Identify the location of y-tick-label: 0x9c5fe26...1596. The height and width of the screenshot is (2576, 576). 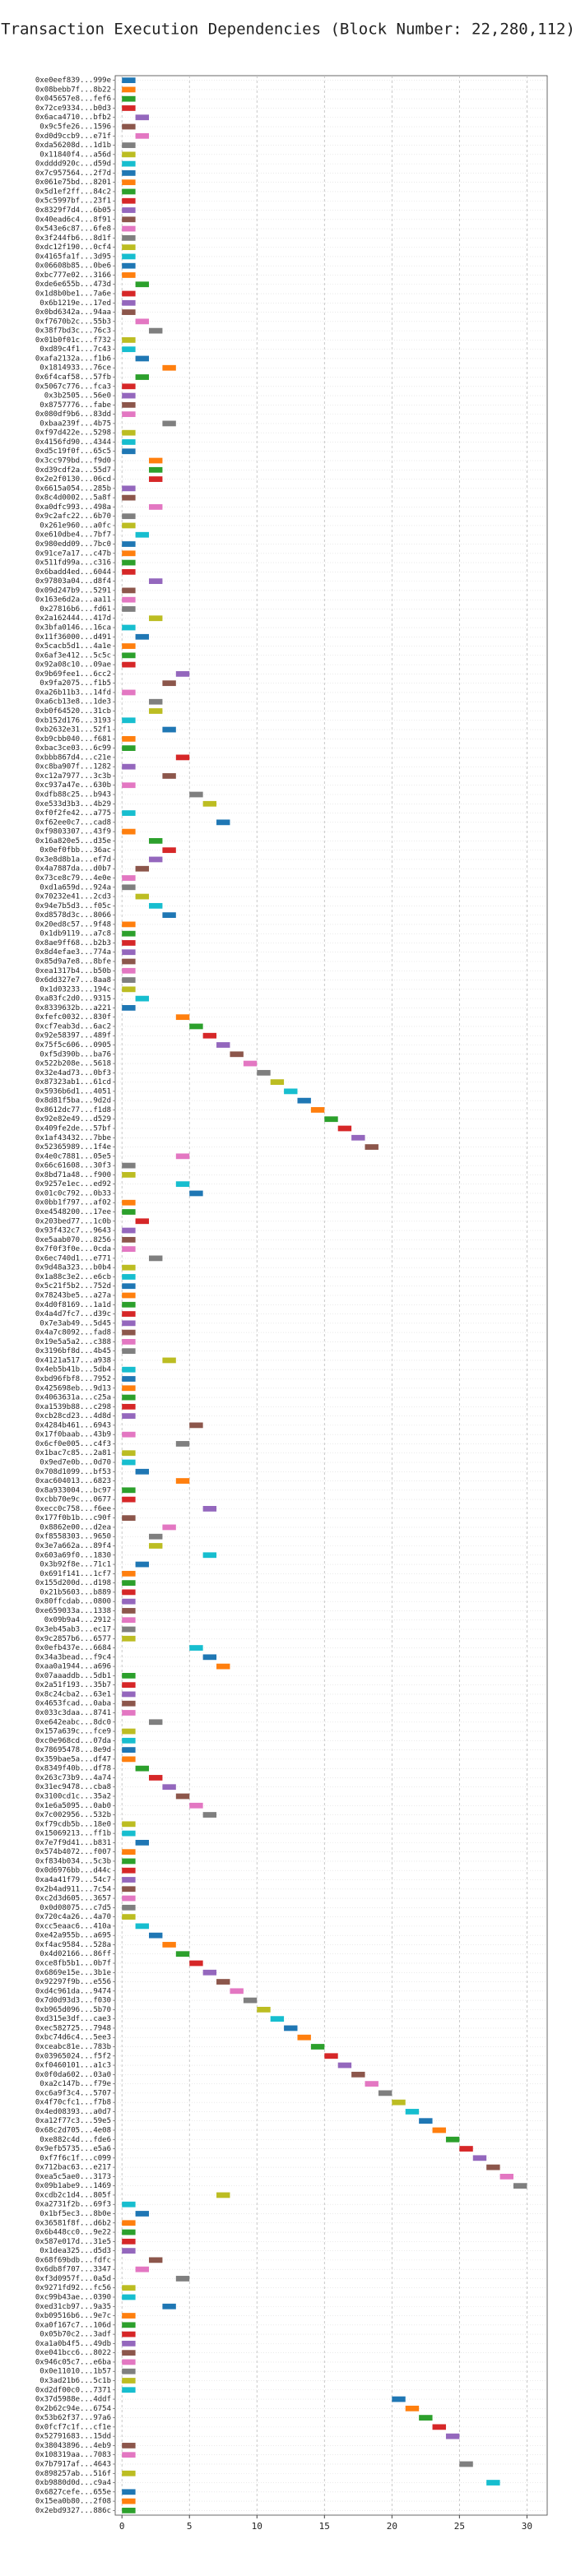
(75, 128).